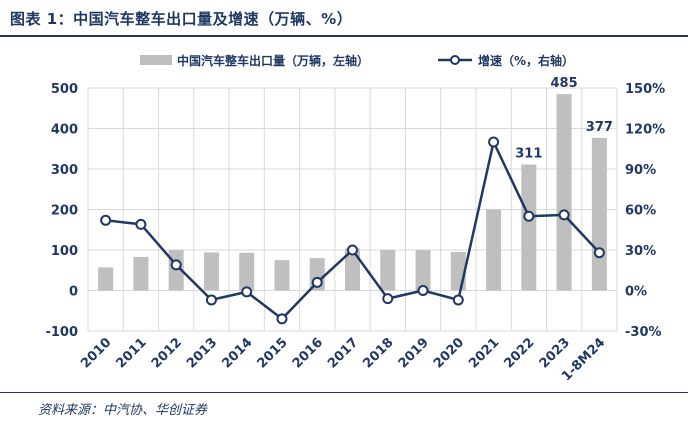  I want to click on left-axis-tick: -100, so click(61, 332).